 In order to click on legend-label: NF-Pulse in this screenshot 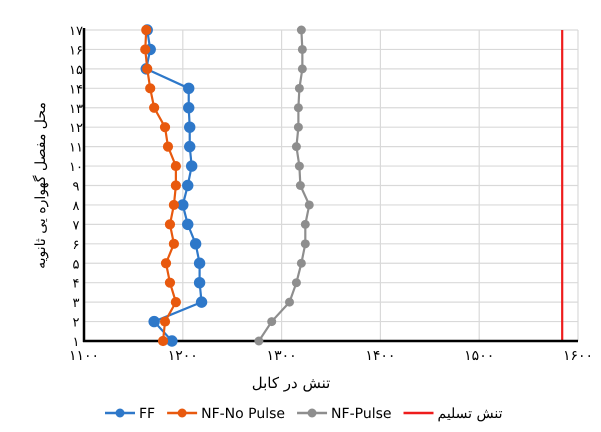, I will do `click(361, 414)`.